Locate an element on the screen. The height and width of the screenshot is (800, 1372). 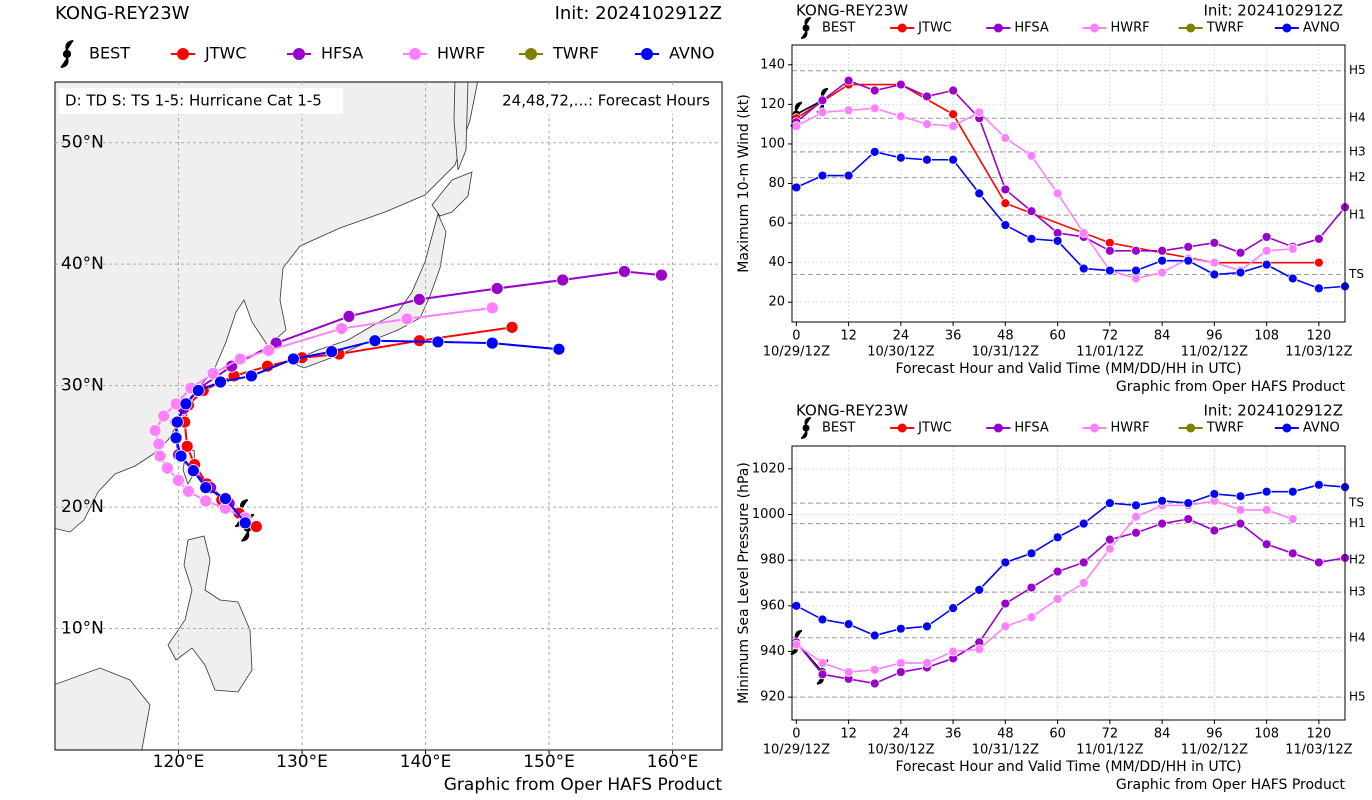
y-tick-label: 920 is located at coordinates (772, 697).